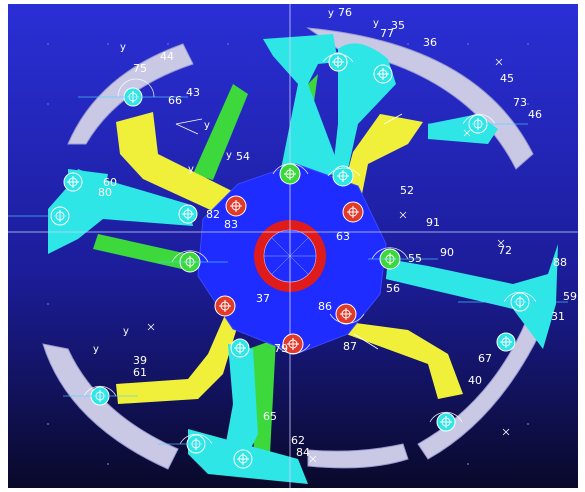  I want to click on label-82: 82, so click(213, 214).